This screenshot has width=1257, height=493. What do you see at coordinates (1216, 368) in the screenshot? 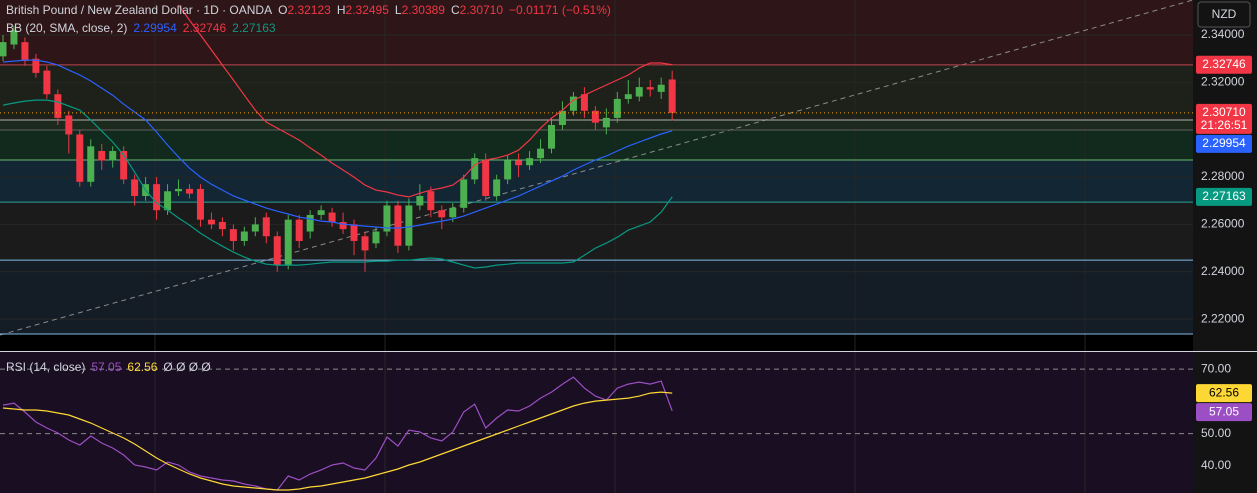
I see `y-tick-label: 70.00` at bounding box center [1216, 368].